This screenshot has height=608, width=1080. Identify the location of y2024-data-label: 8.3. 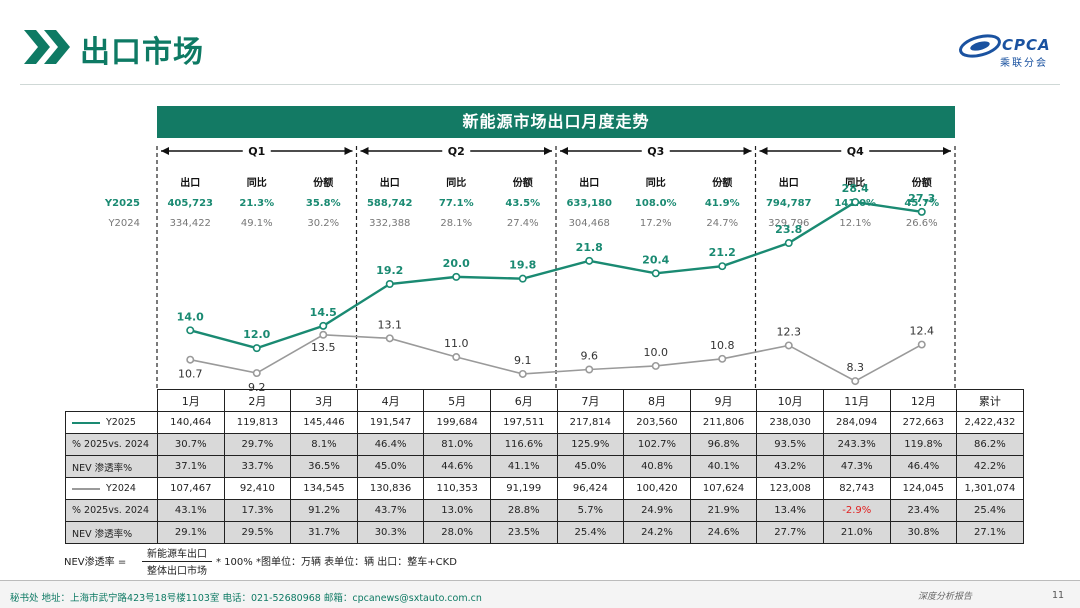
(856, 367).